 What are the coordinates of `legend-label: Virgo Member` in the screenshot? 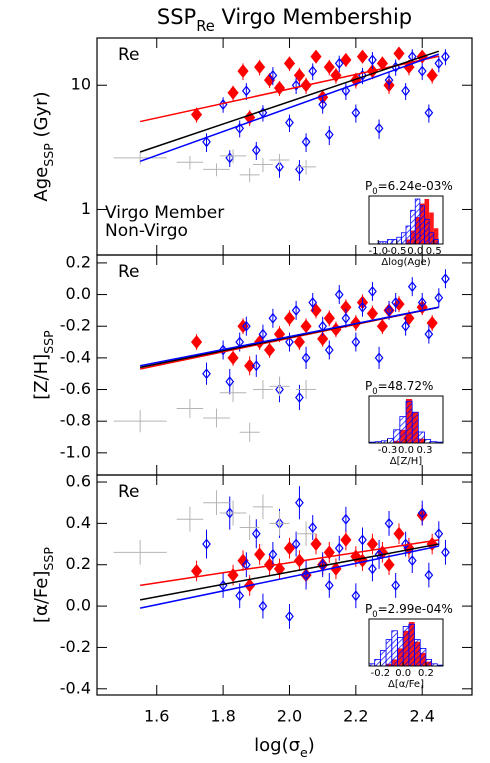 It's located at (164, 213).